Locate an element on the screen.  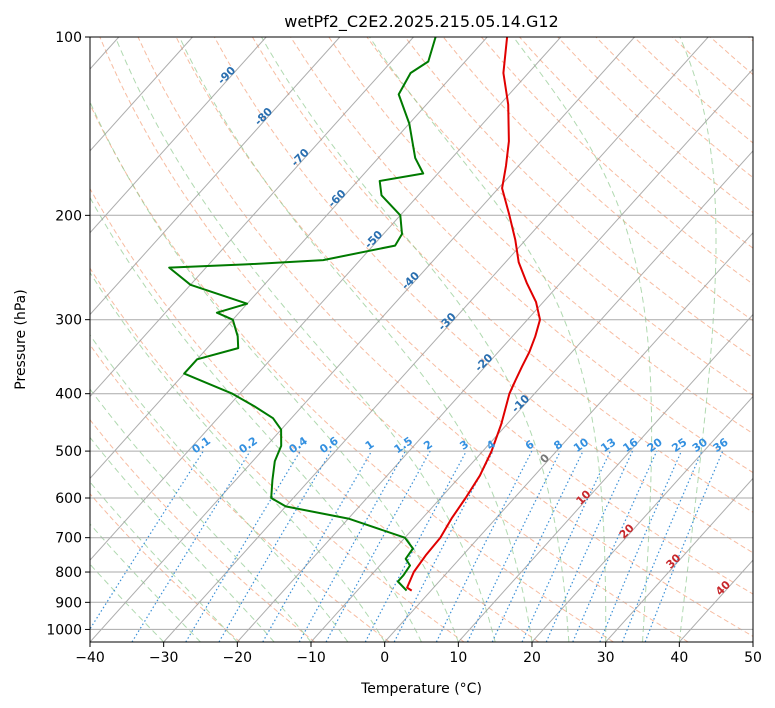
x-axis-label: Temperature (°C) is located at coordinates (421, 689).